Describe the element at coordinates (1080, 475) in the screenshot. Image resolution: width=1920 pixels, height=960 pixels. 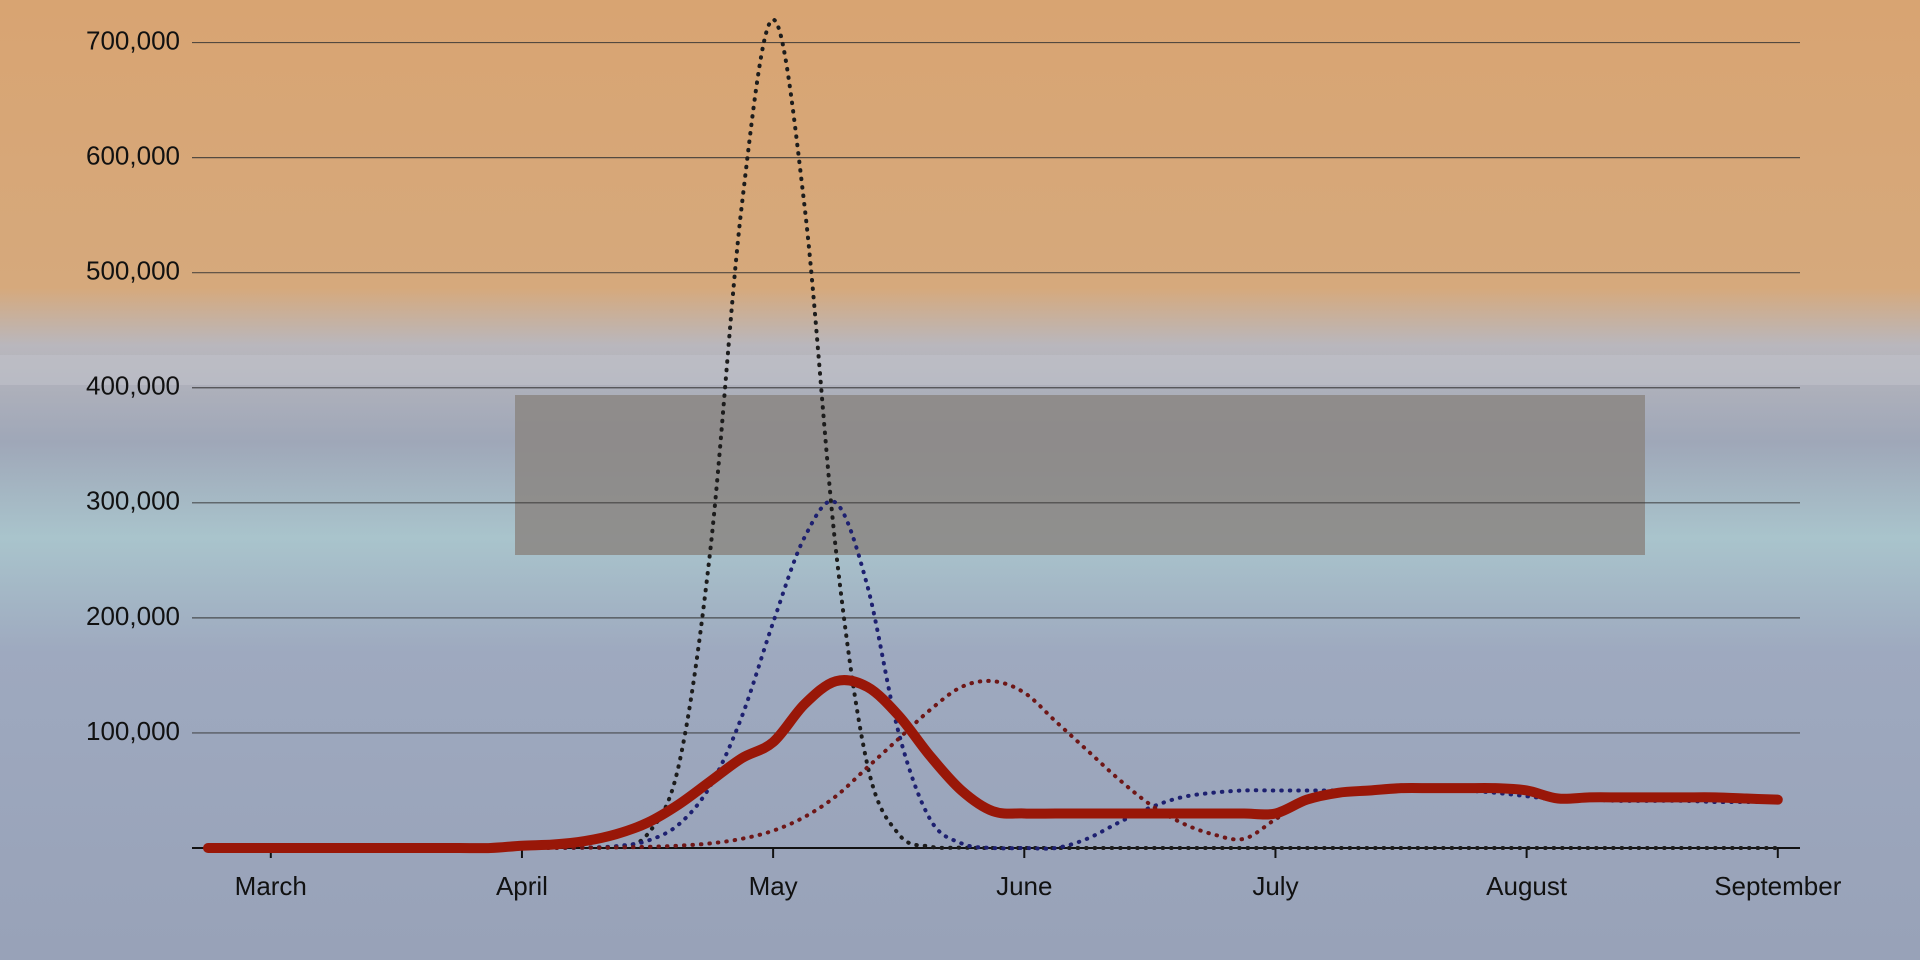
I see `background-building` at that location.